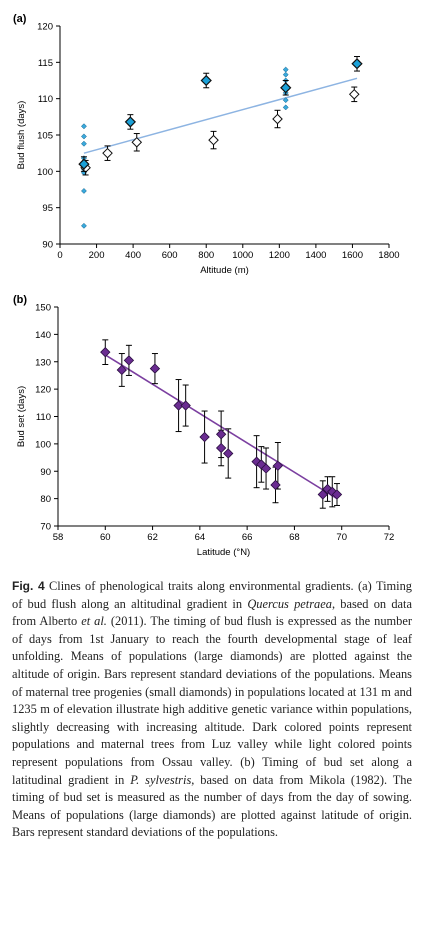  What do you see at coordinates (224, 270) in the screenshot?
I see `x-axis-title: Altitude (m)` at bounding box center [224, 270].